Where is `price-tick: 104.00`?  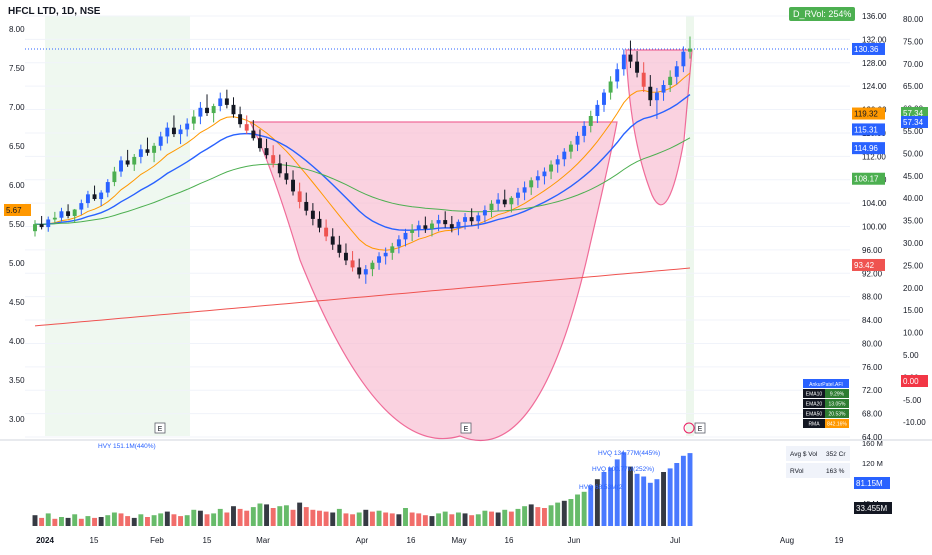
price-tick: 104.00 is located at coordinates (874, 203).